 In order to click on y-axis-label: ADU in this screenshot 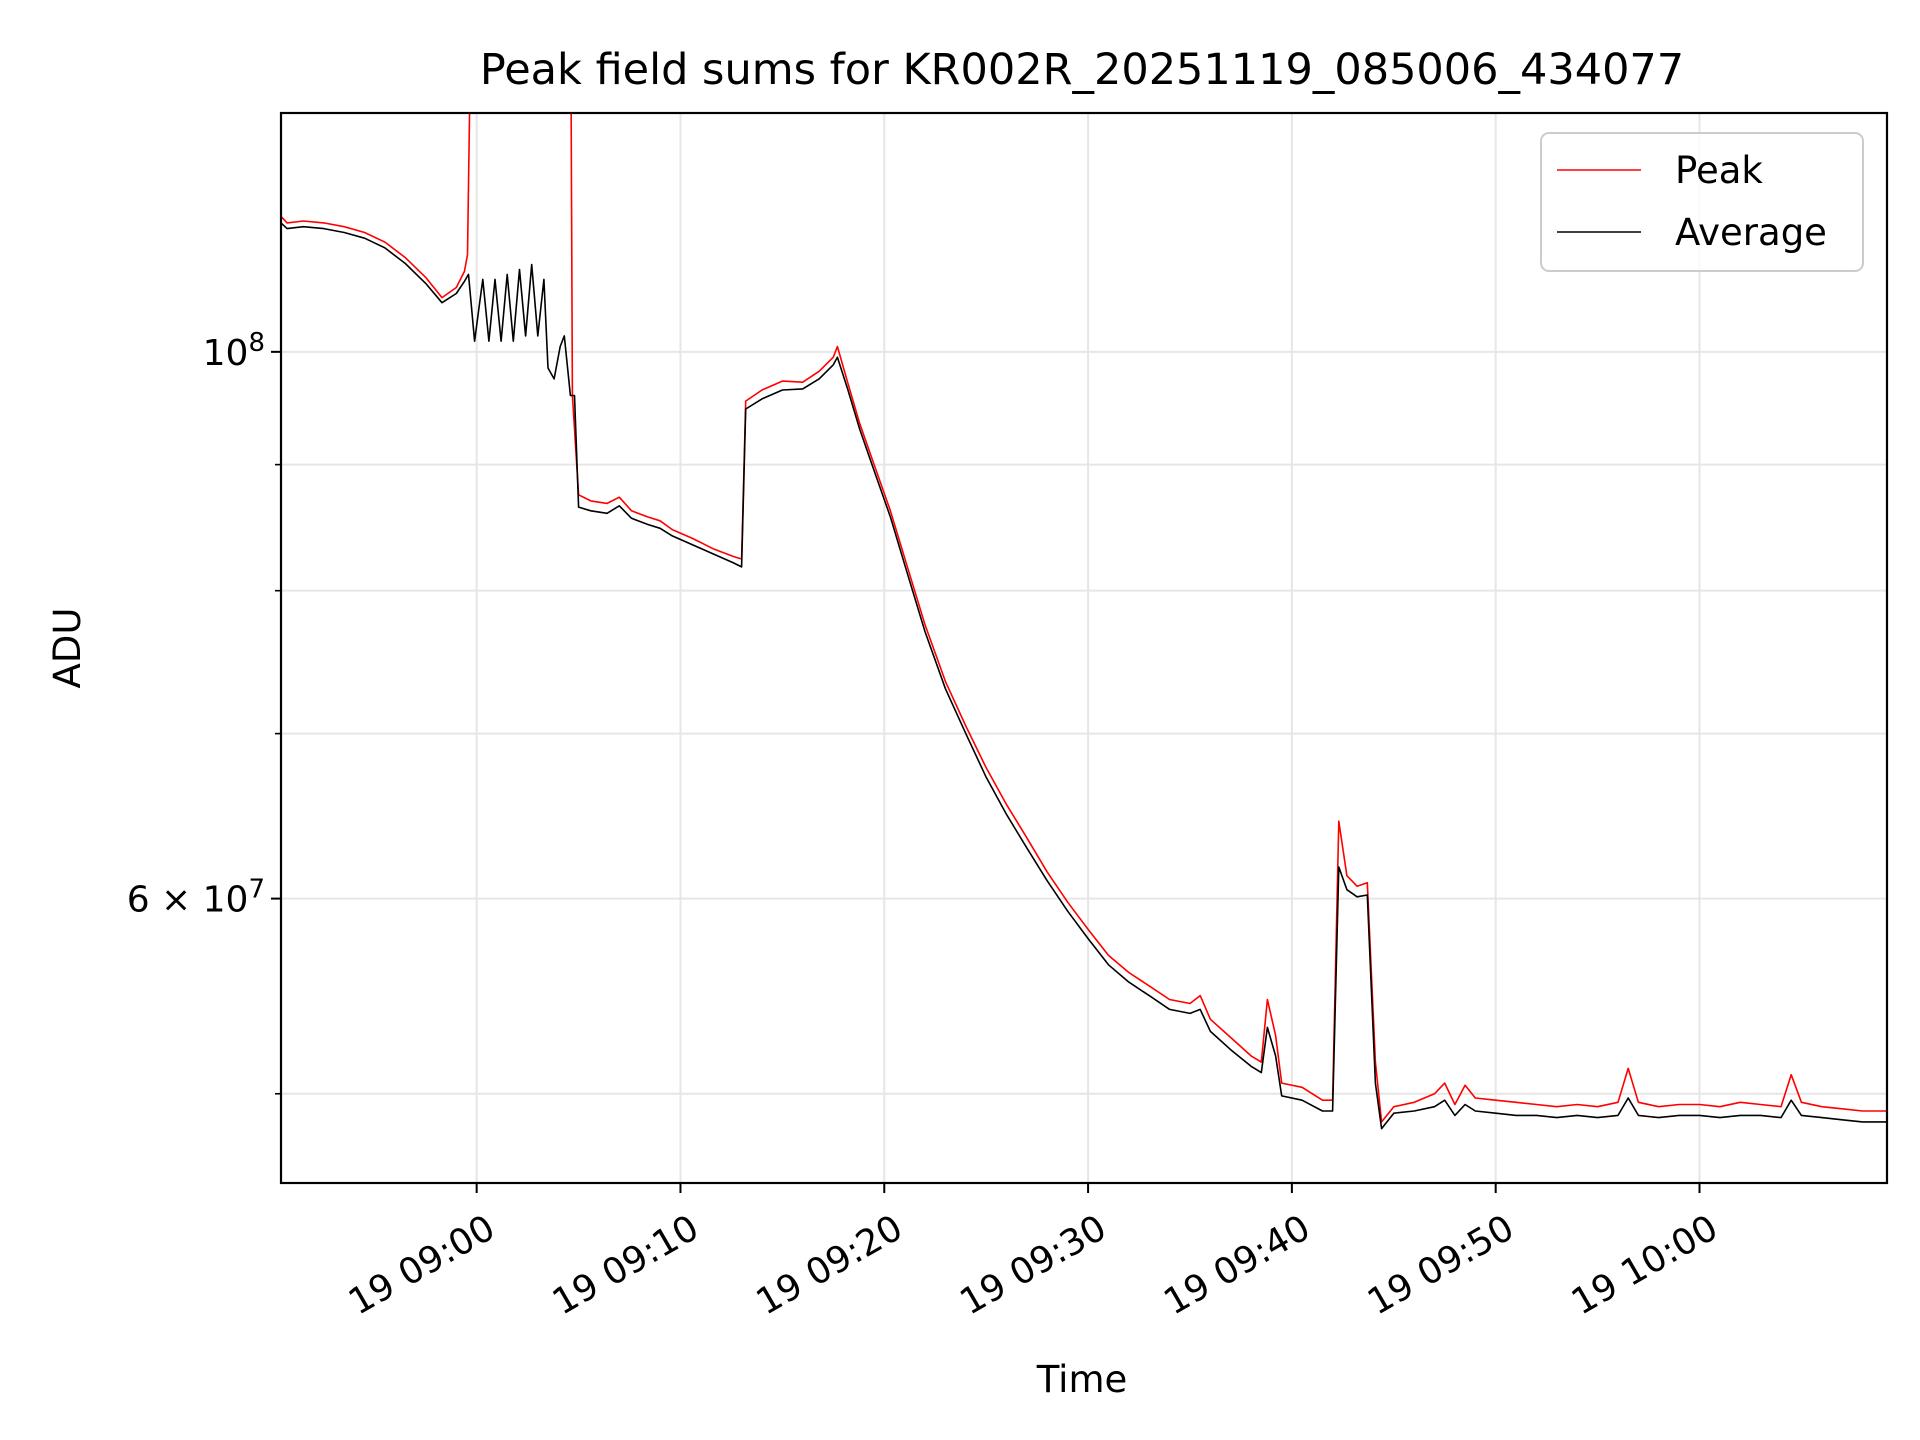, I will do `click(67, 648)`.